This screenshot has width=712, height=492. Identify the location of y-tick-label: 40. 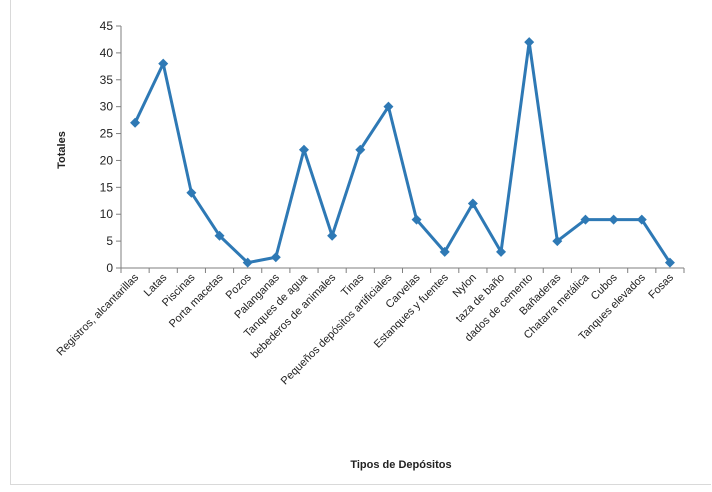
(107, 53).